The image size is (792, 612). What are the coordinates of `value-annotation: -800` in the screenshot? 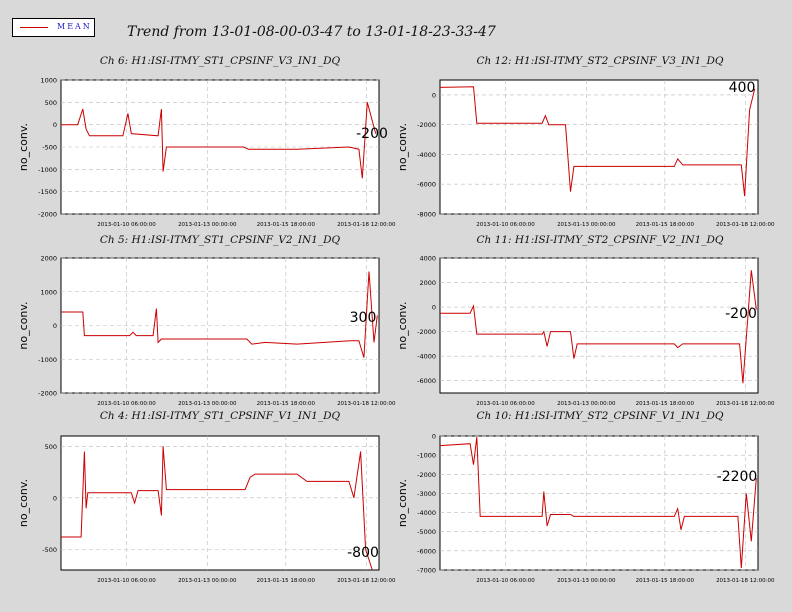 It's located at (363, 553).